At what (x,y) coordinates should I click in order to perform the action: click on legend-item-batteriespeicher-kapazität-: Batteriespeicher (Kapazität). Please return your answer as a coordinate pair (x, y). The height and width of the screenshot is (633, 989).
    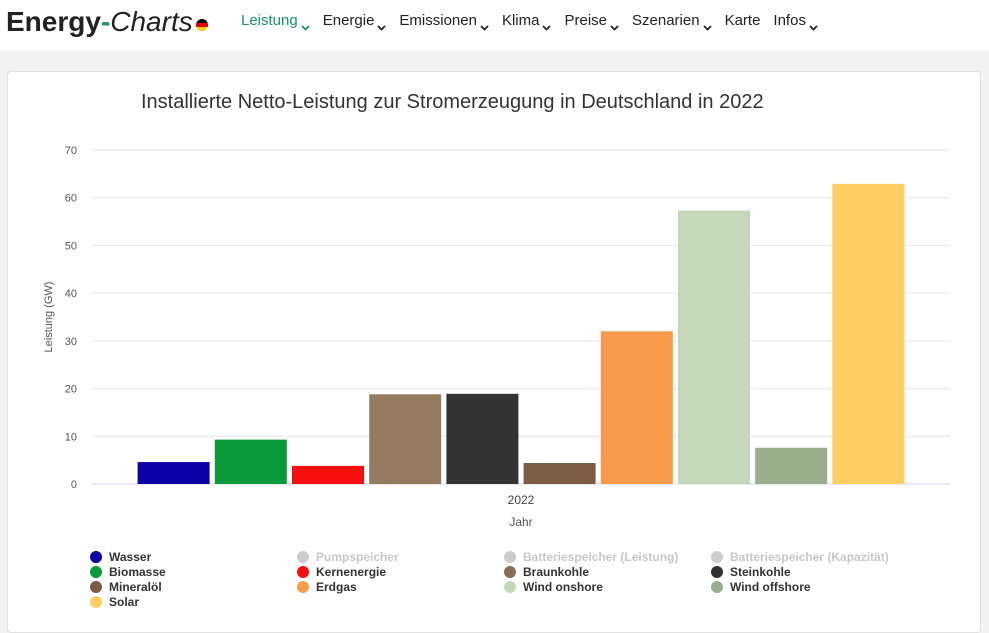
    Looking at the image, I should click on (800, 557).